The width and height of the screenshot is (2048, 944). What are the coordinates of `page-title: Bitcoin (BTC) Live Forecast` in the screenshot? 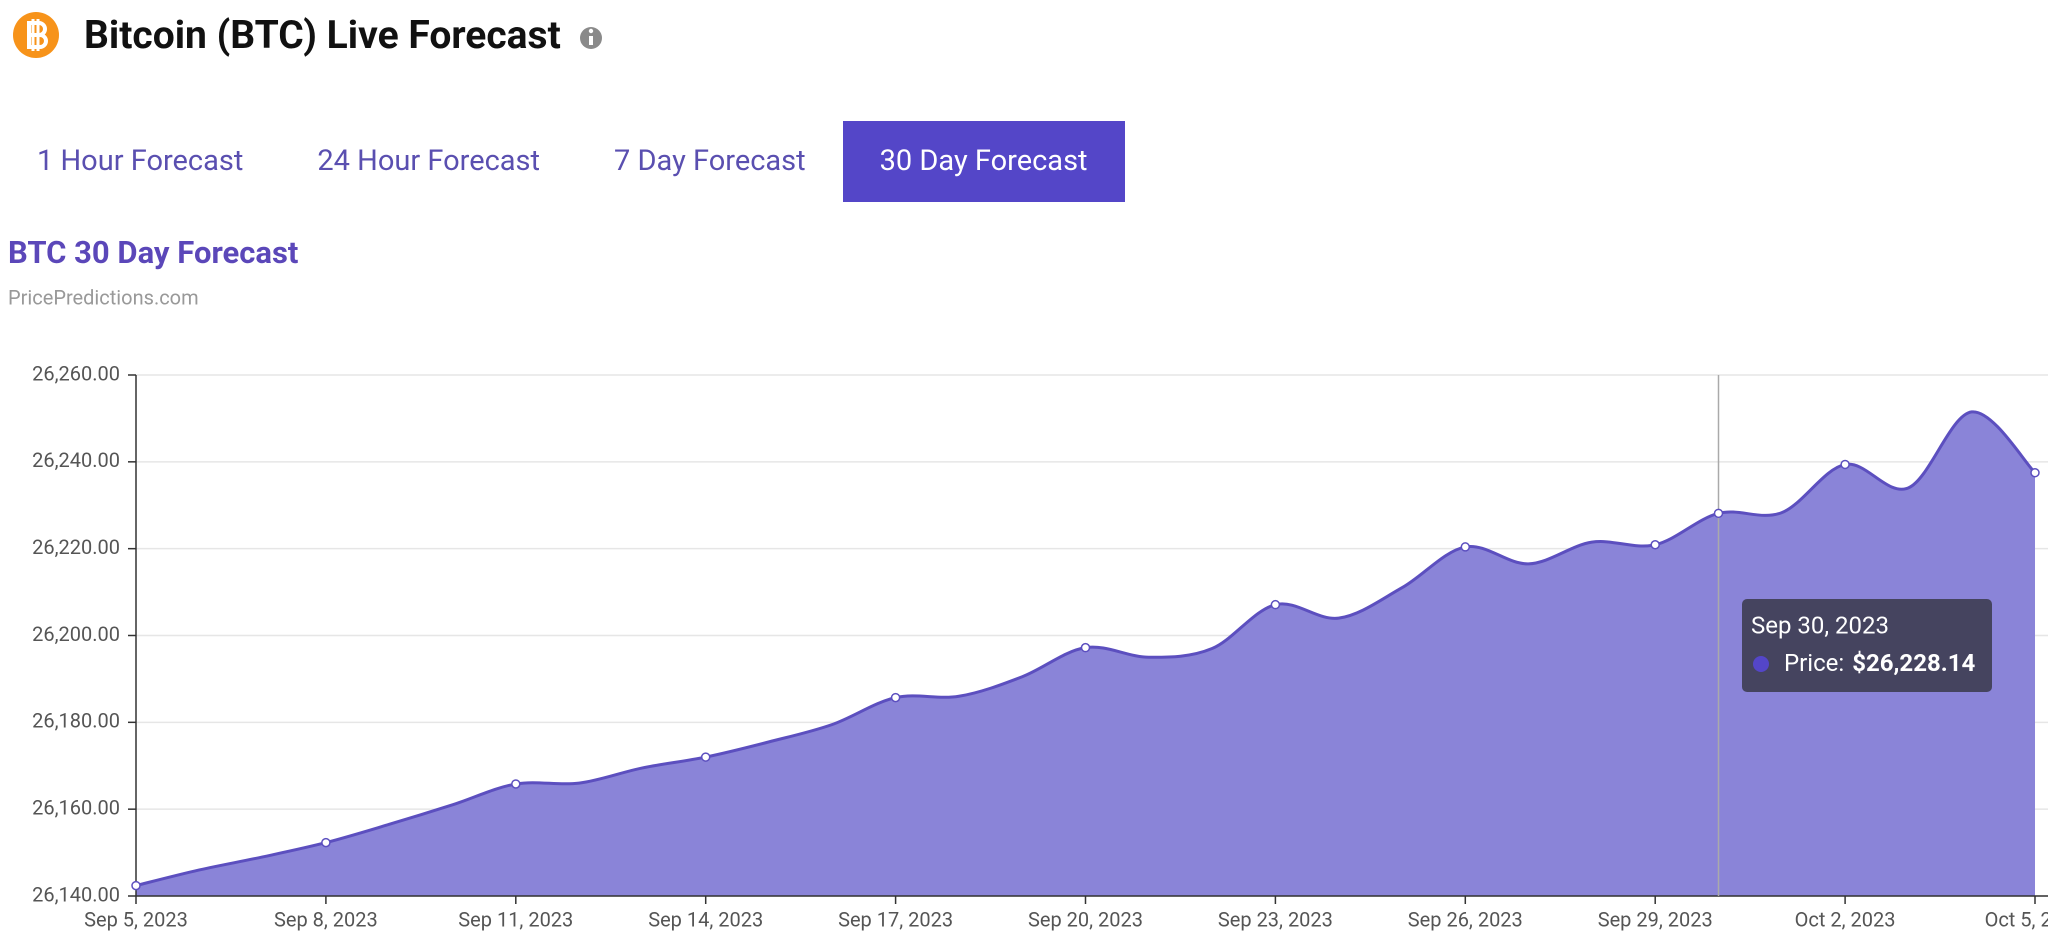 It's located at (322, 35).